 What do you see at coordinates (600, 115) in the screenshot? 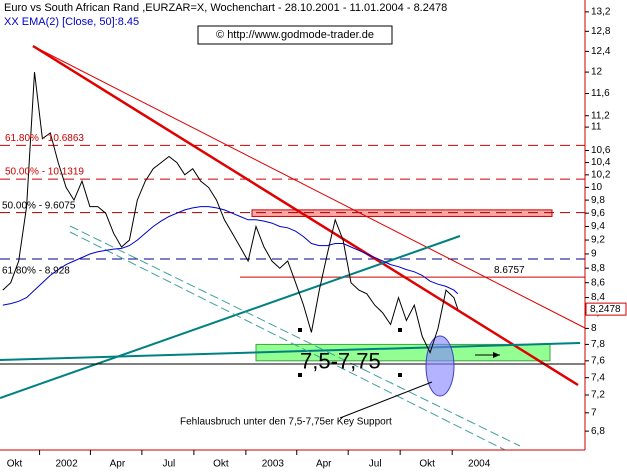
I see `y-tick-label: 11,2` at bounding box center [600, 115].